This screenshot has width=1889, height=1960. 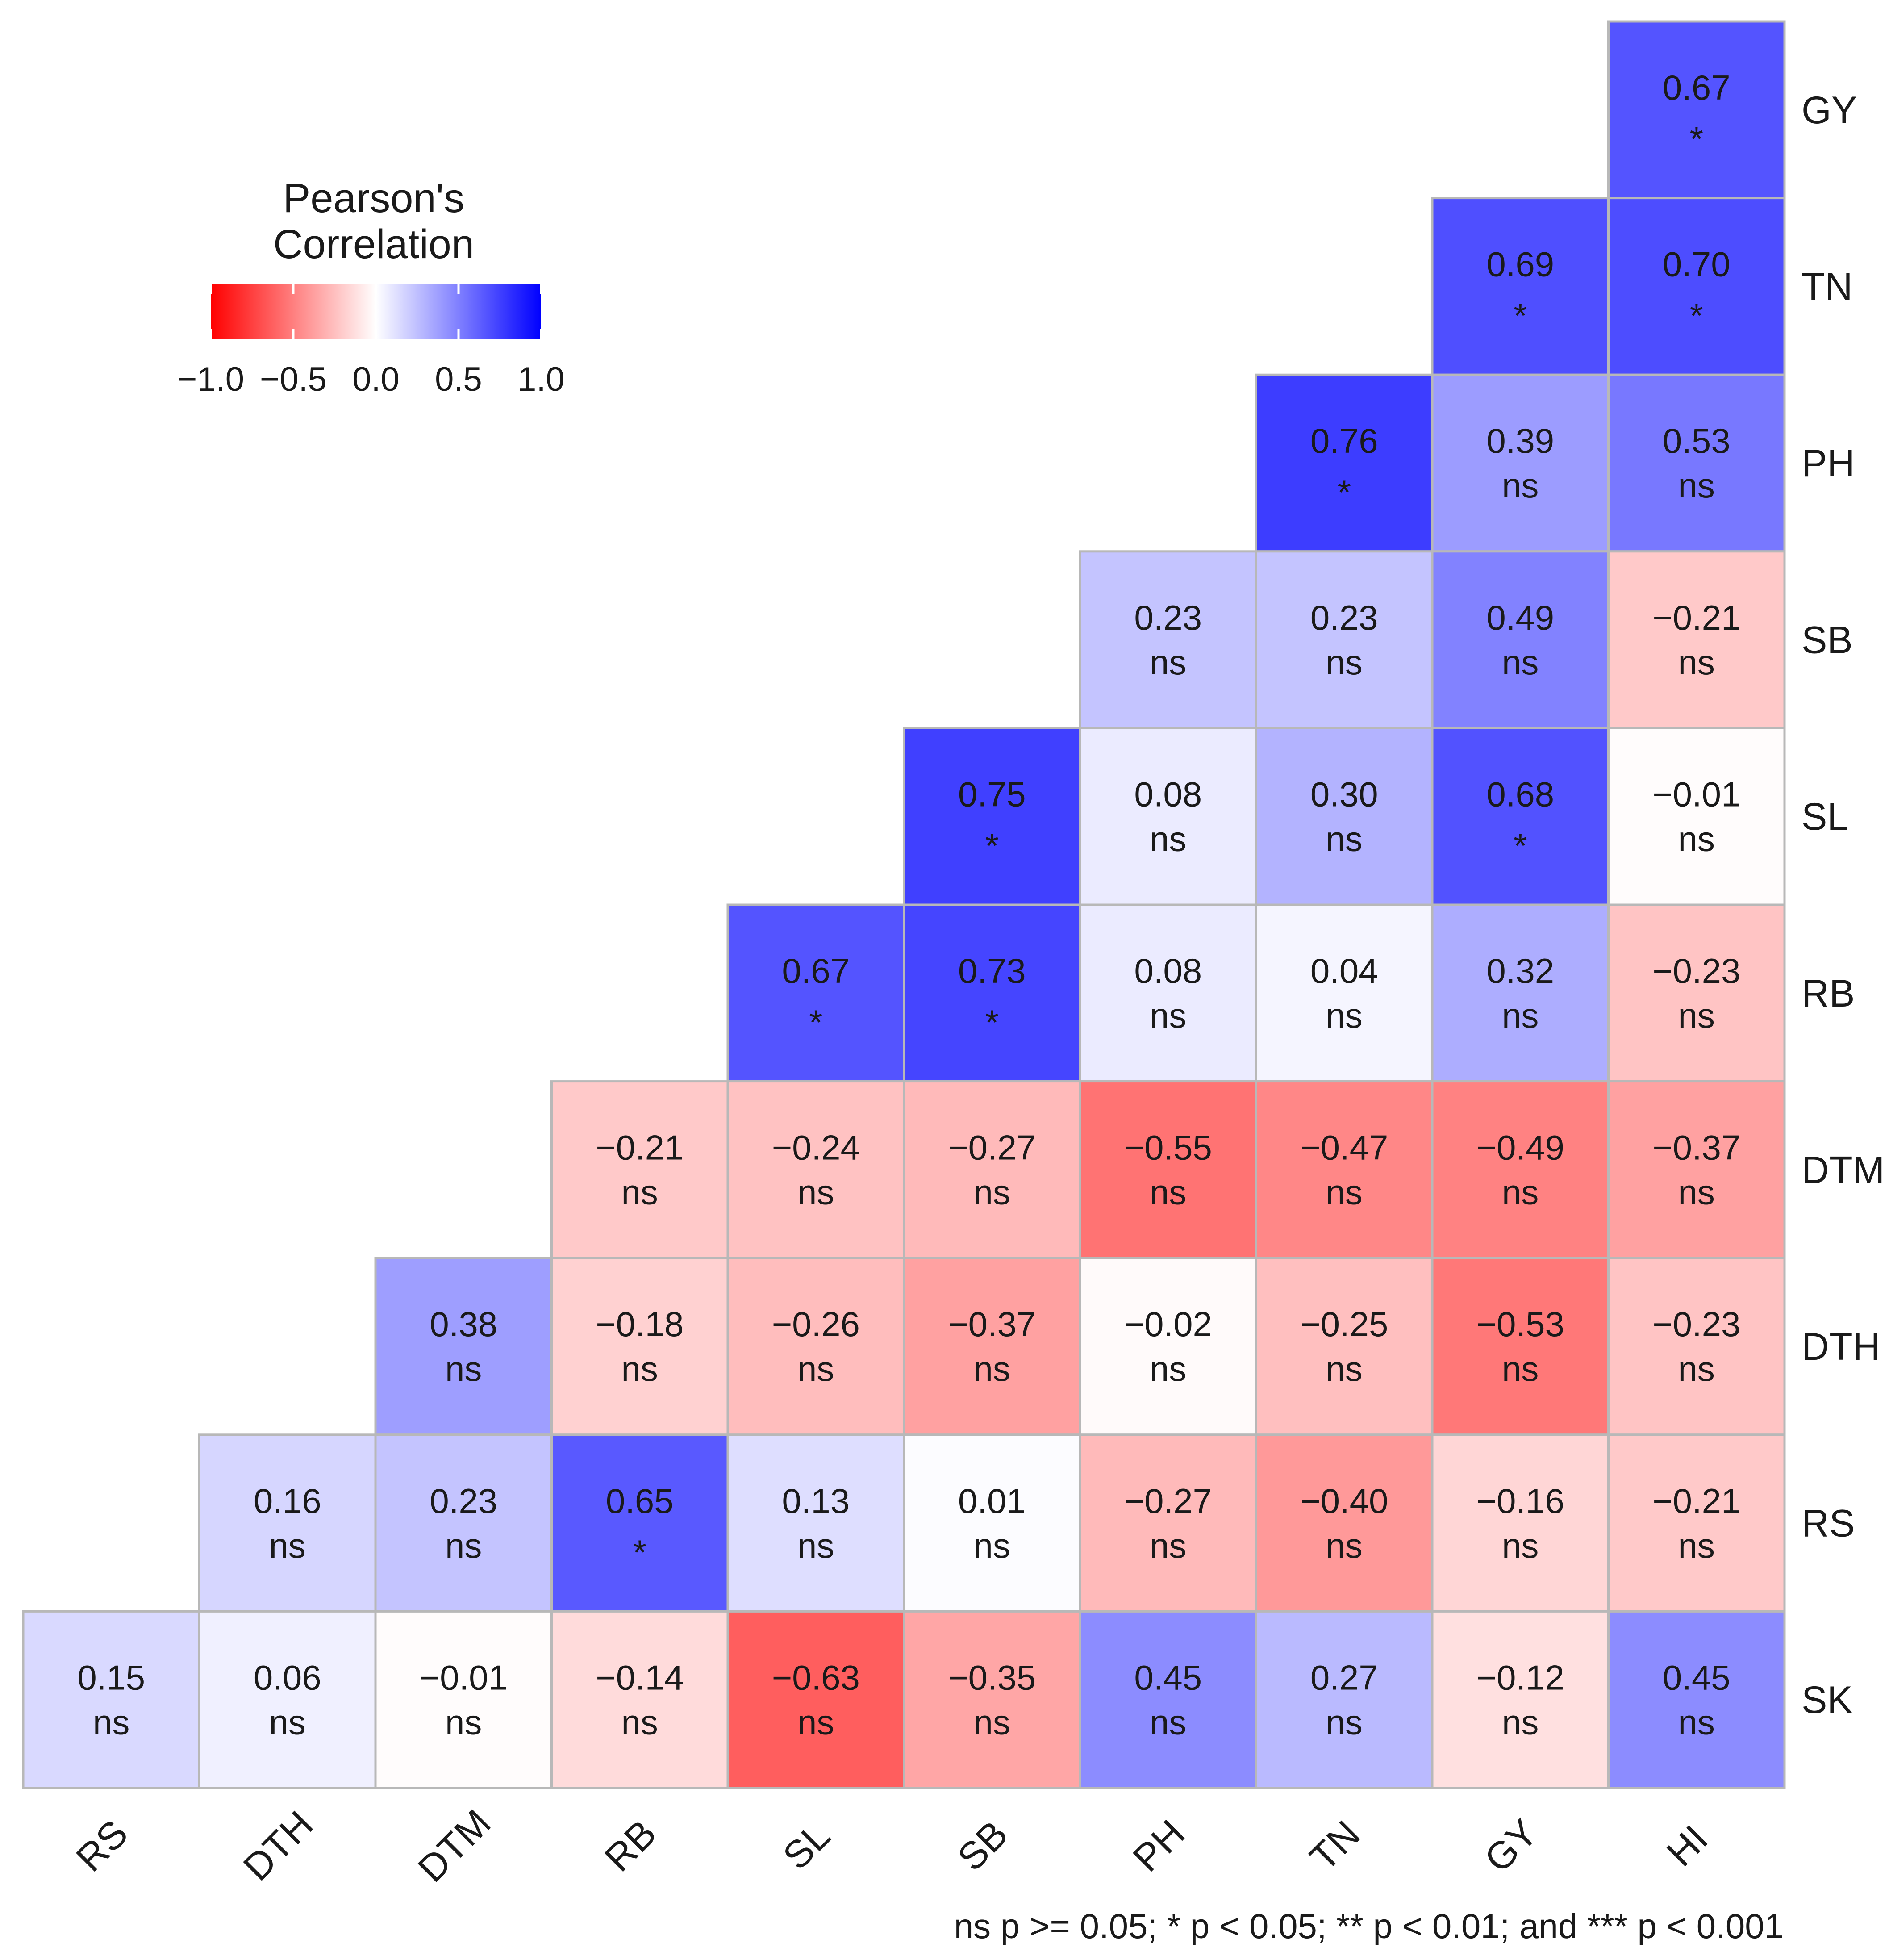 What do you see at coordinates (1520, 816) in the screenshot?
I see `heatmap-cell: 0.68 *` at bounding box center [1520, 816].